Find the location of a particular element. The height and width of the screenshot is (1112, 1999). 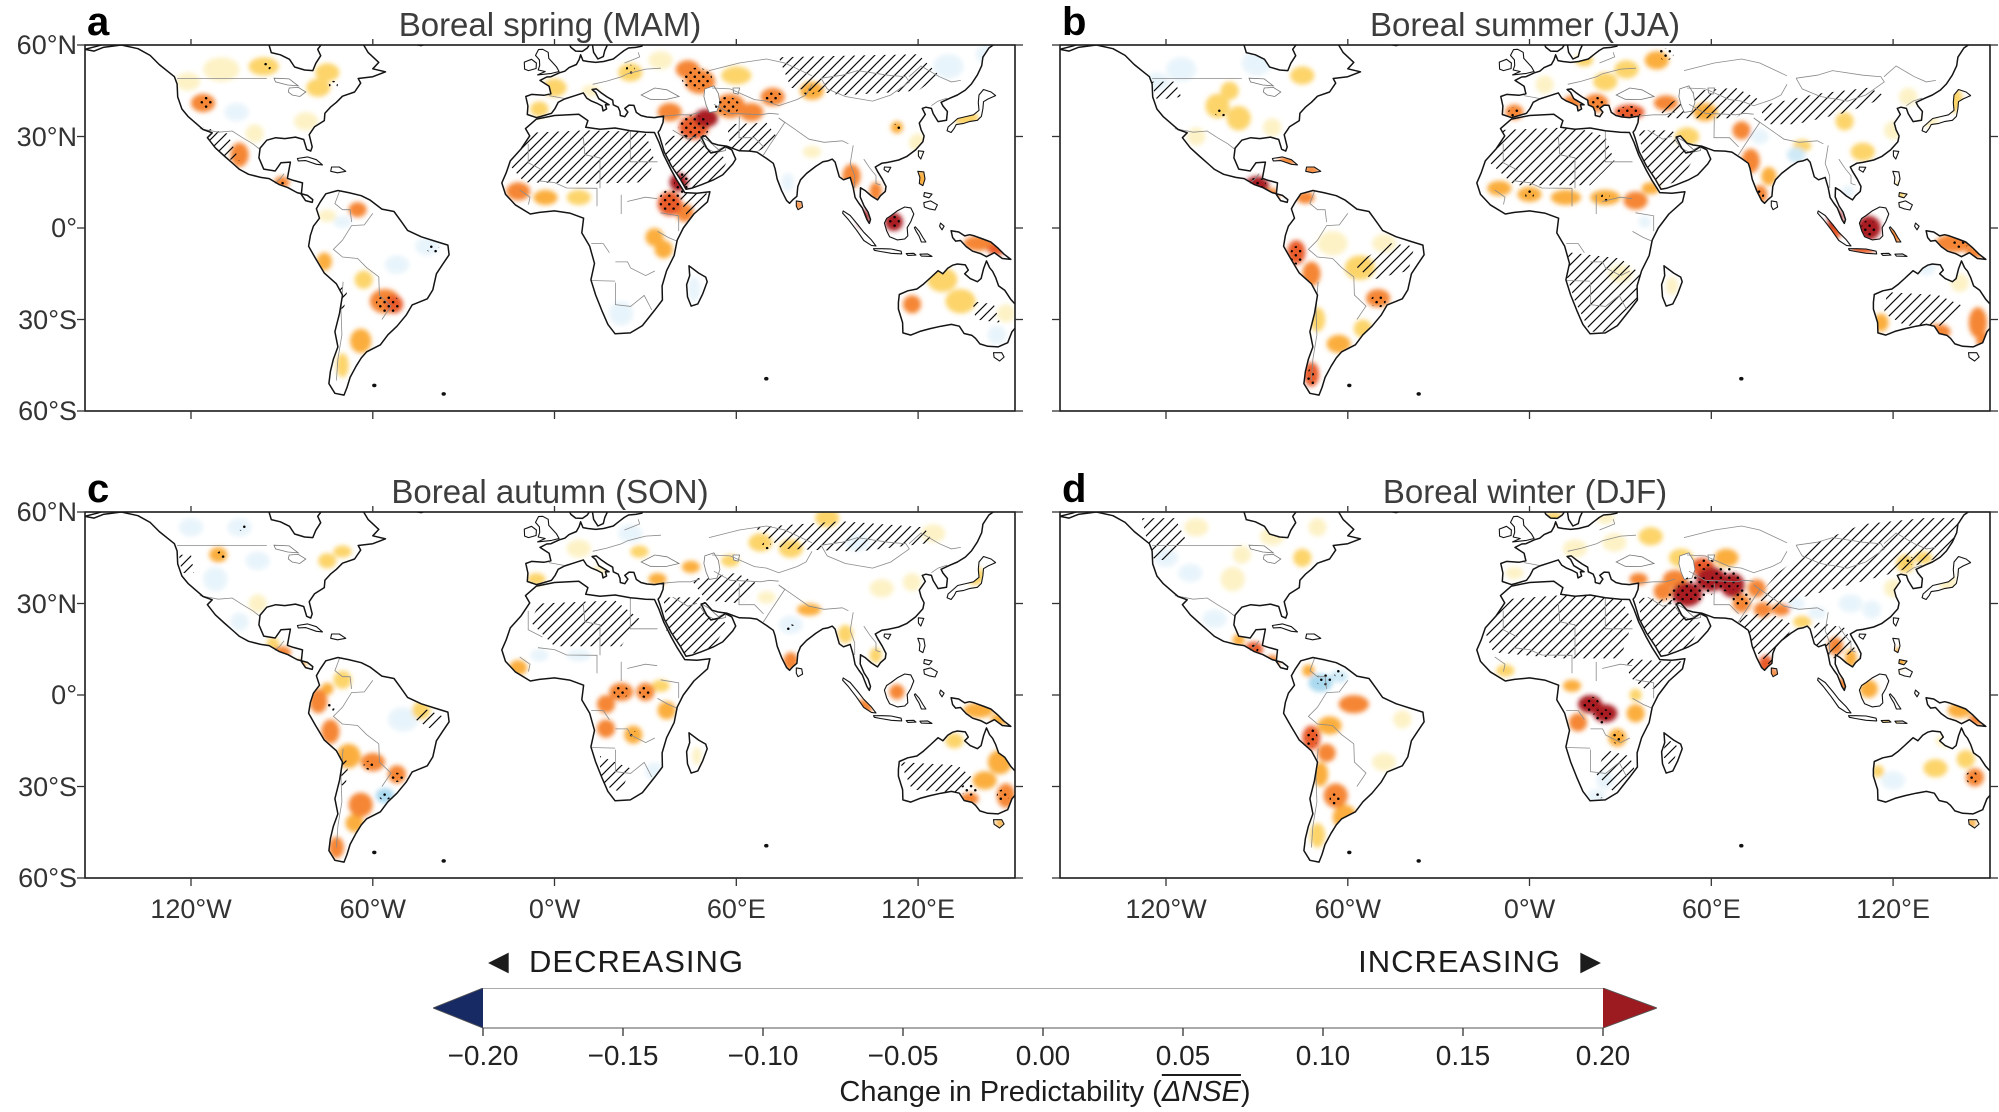

colorbar-tick-label: 0.10 is located at coordinates (1323, 1055).